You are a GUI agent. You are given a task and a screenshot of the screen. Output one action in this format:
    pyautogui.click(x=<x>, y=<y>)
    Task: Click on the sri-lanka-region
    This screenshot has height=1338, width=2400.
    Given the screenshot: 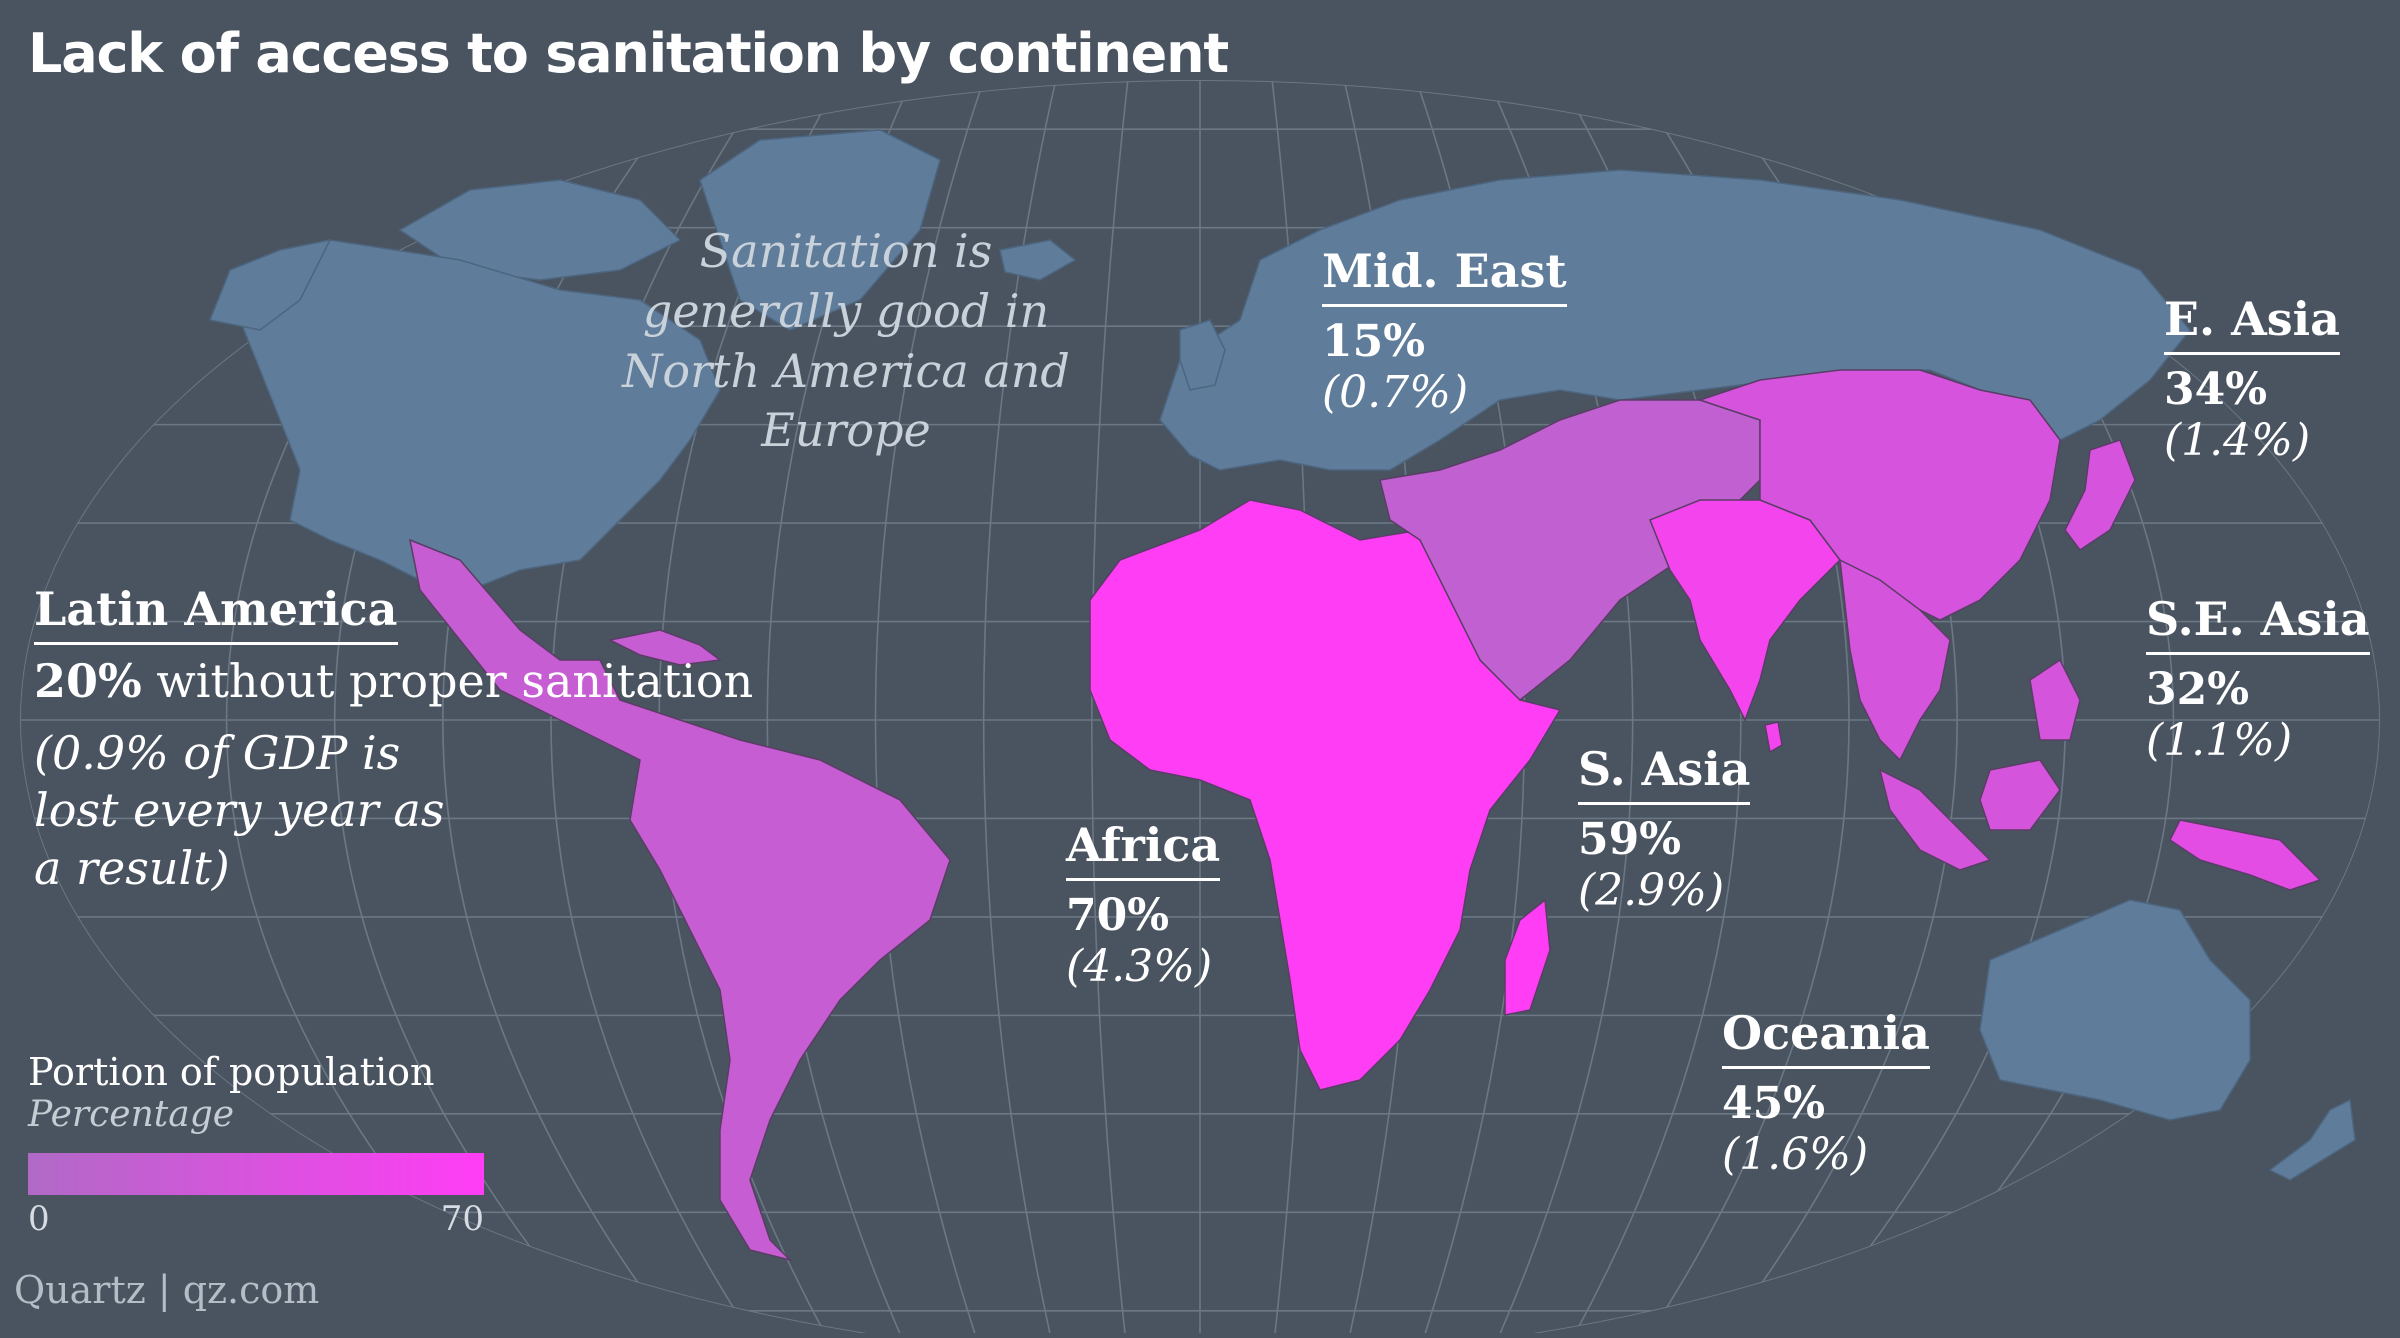 What is the action you would take?
    pyautogui.click(x=1773, y=737)
    